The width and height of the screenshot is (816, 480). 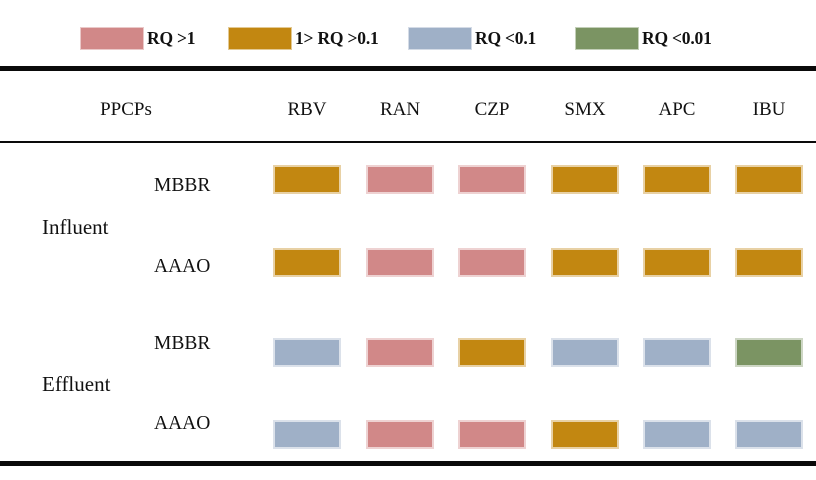 What do you see at coordinates (307, 262) in the screenshot?
I see `cell-influent-aaao-rbv` at bounding box center [307, 262].